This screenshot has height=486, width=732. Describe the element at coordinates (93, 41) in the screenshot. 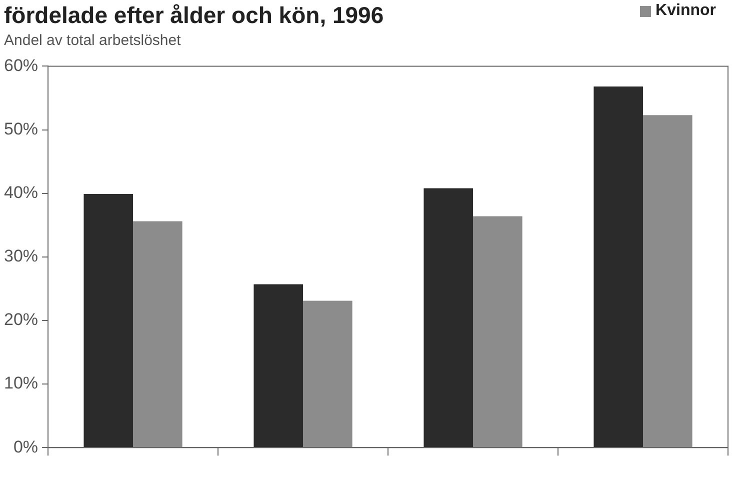

I see `chart-subtitle: Andel av total arbetslöshet` at that location.